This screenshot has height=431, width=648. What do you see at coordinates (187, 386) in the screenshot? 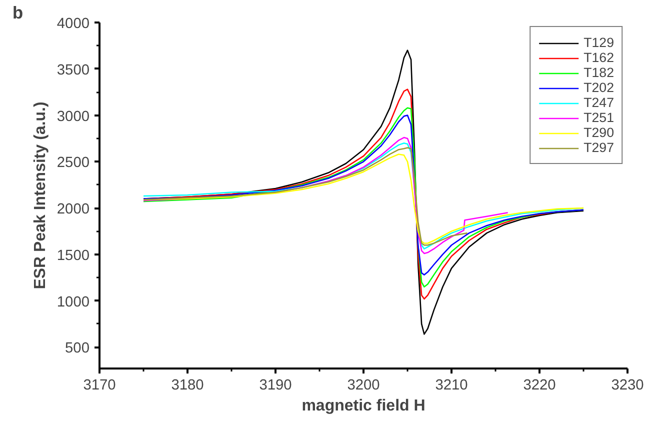
I see `x-tick-label: 3180` at bounding box center [187, 386].